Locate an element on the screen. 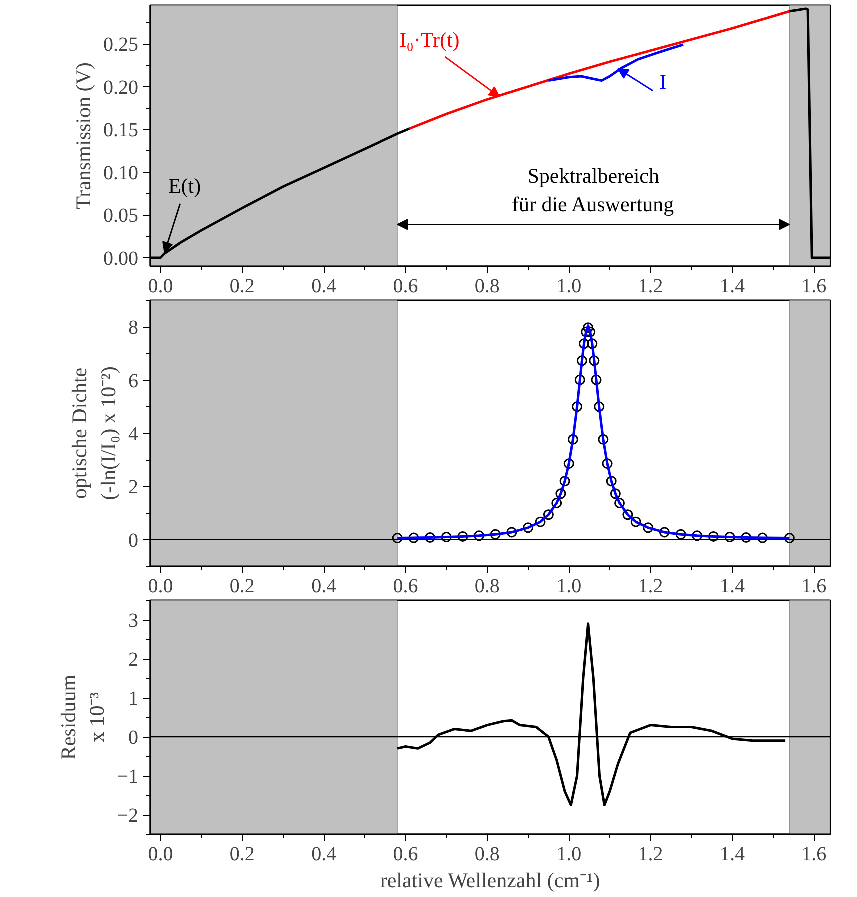 Image resolution: width=857 pixels, height=897 pixels. x-axis-title: relative Wellenzahl (cm⁻¹) is located at coordinates (490, 880).